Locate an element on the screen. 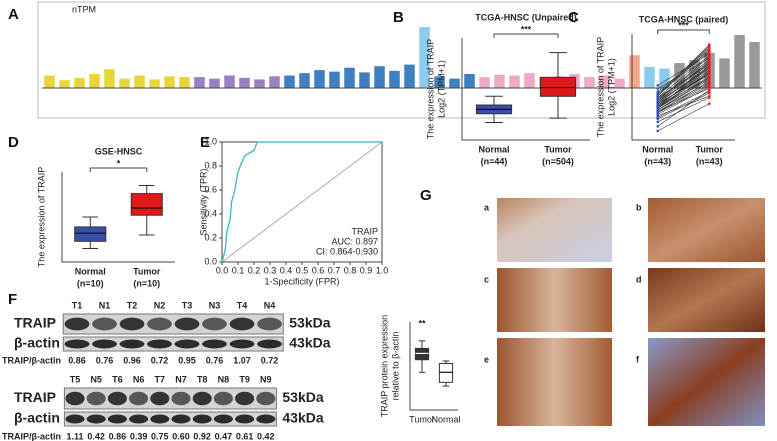 The height and width of the screenshot is (441, 777). y-tick-label: 0.0 is located at coordinates (210, 261).